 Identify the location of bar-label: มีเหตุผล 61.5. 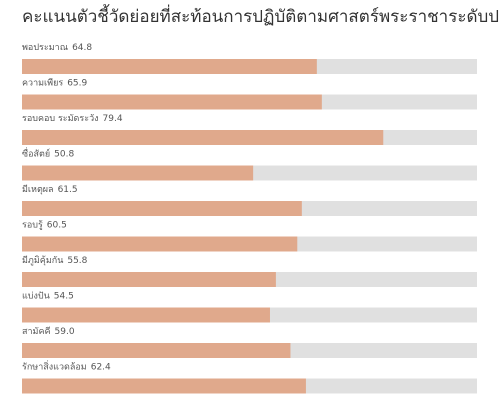
(50, 189).